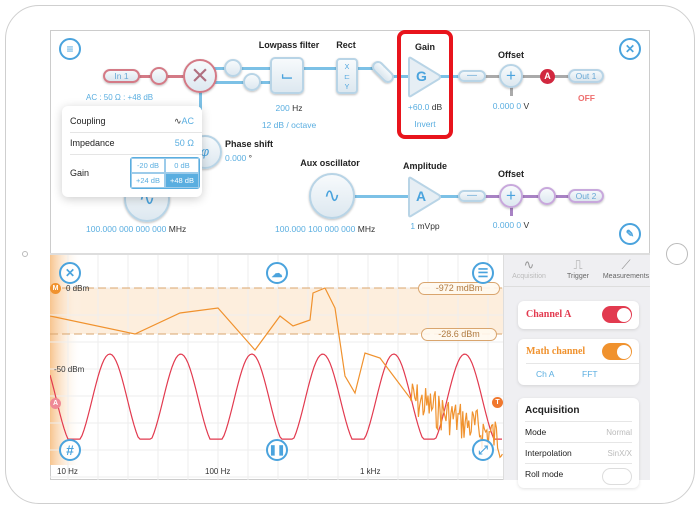 Image resolution: width=700 pixels, height=509 pixels. Describe the element at coordinates (289, 125) in the screenshot. I see `lowpass-slope: 12 dB / octave` at that location.